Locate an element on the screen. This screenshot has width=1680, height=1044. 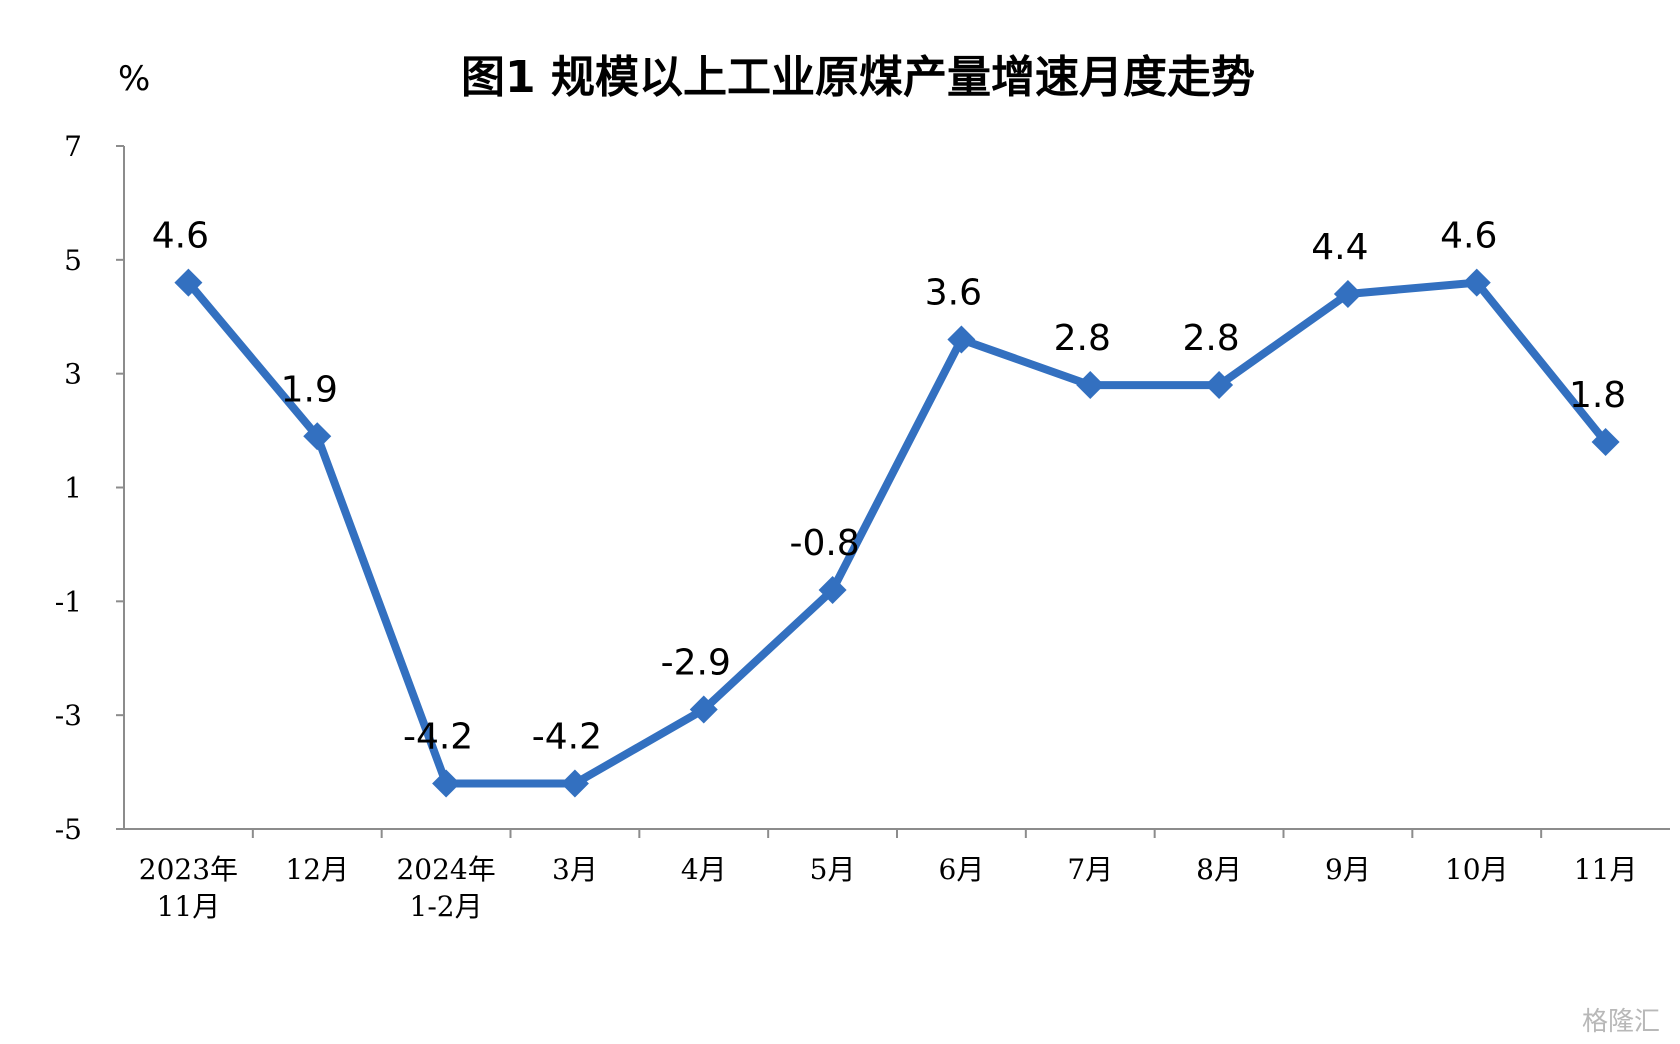
watermark-text: 格隆汇 is located at coordinates (1621, 1022).